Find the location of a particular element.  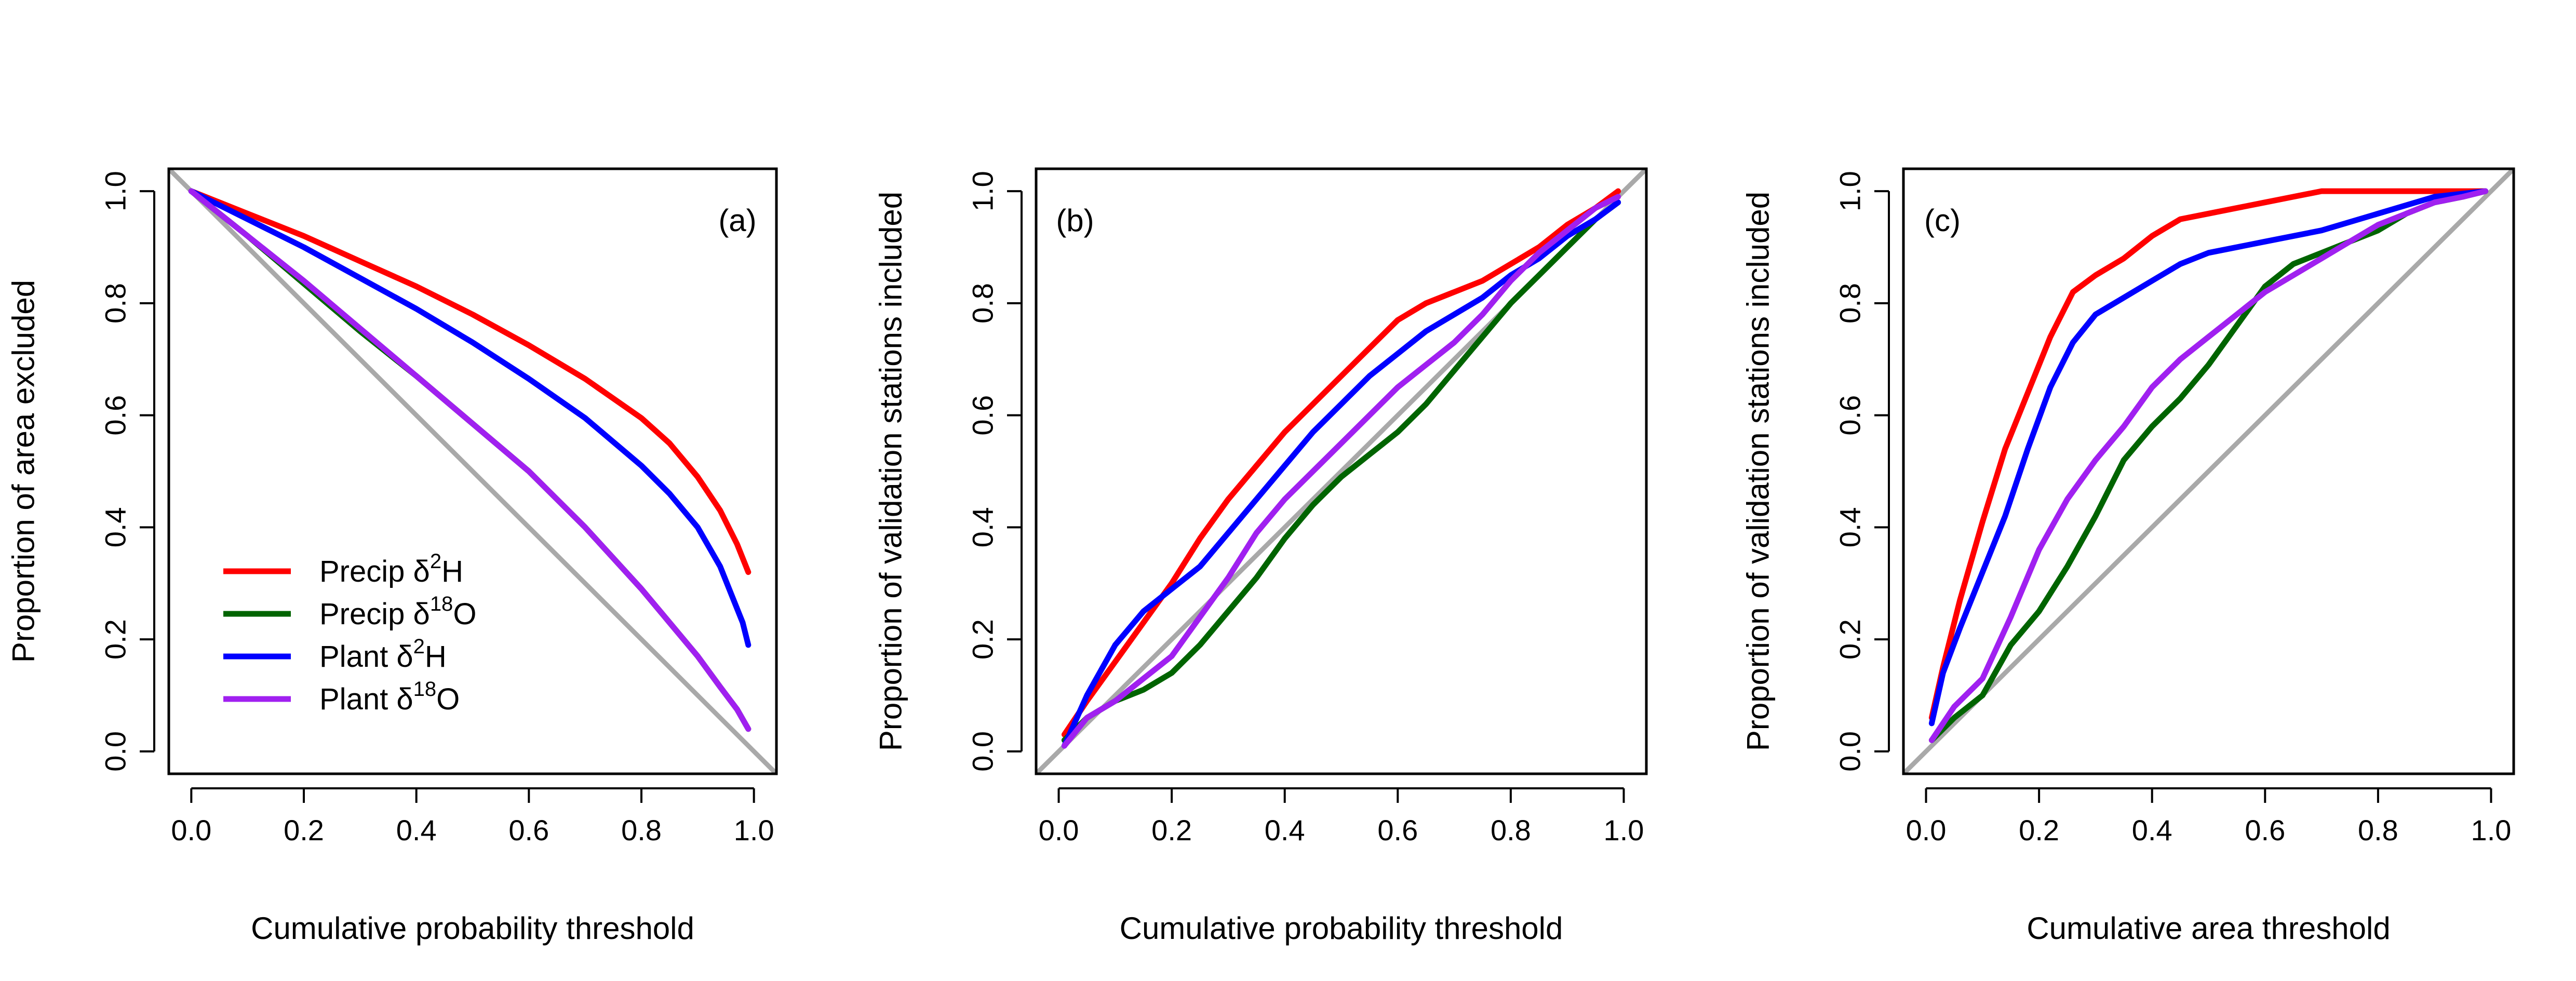

legend-item-plant-d18o: Plant δ18O is located at coordinates (342, 697).